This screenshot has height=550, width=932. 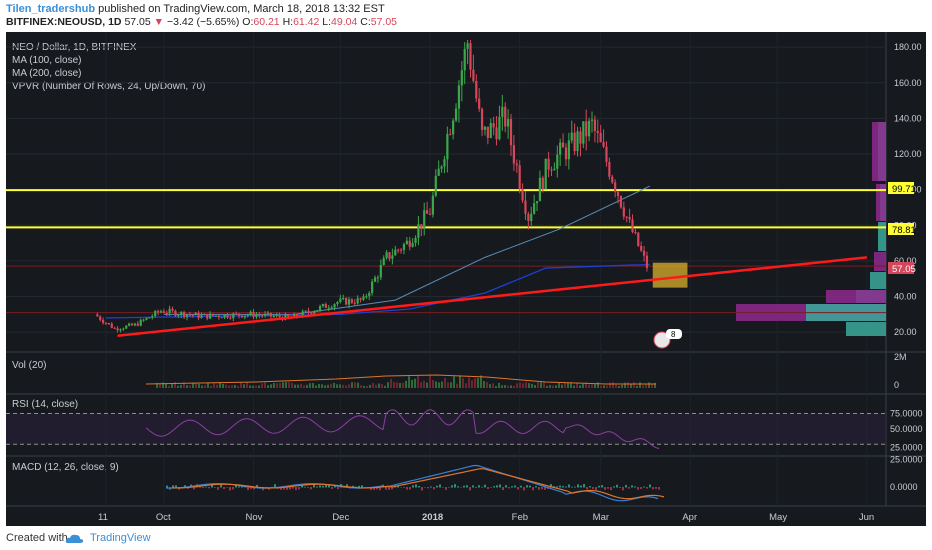 I want to click on flag-icon, so click(x=662, y=340).